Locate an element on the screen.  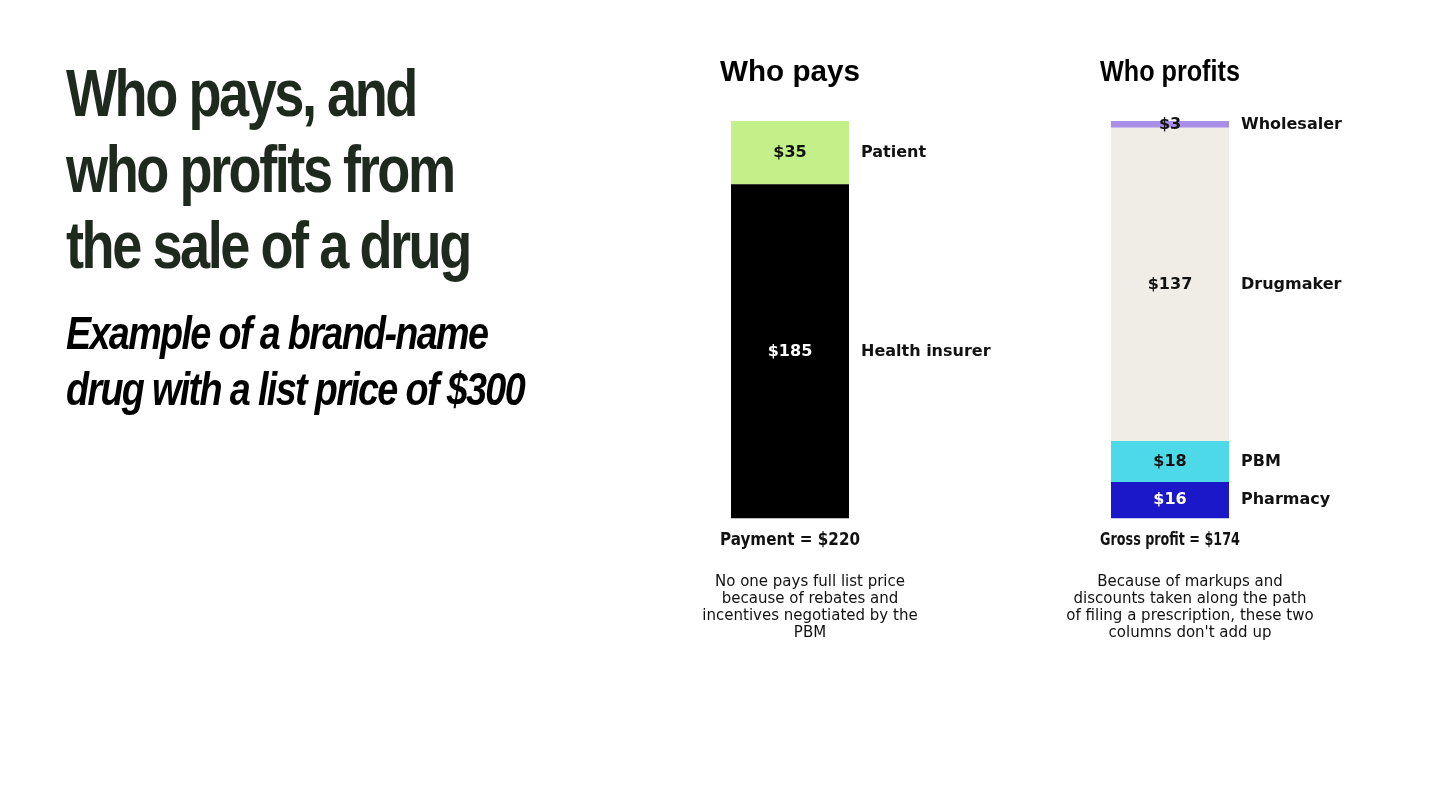
series-label: PBM is located at coordinates (1261, 460).